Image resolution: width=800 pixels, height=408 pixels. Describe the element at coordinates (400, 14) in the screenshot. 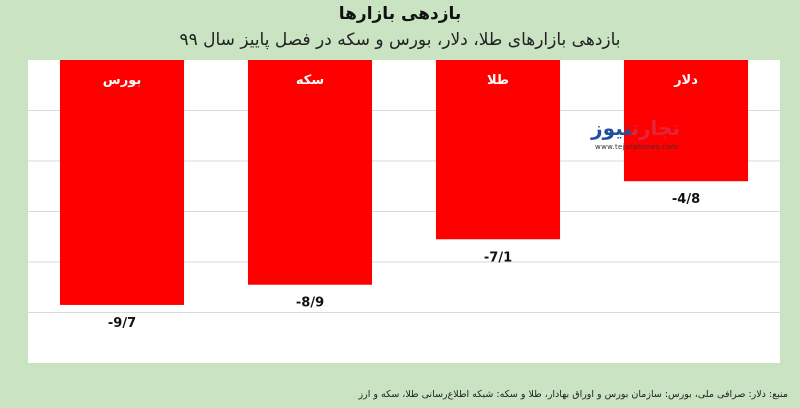

I see `chart-title: بازدهی بازارها` at that location.